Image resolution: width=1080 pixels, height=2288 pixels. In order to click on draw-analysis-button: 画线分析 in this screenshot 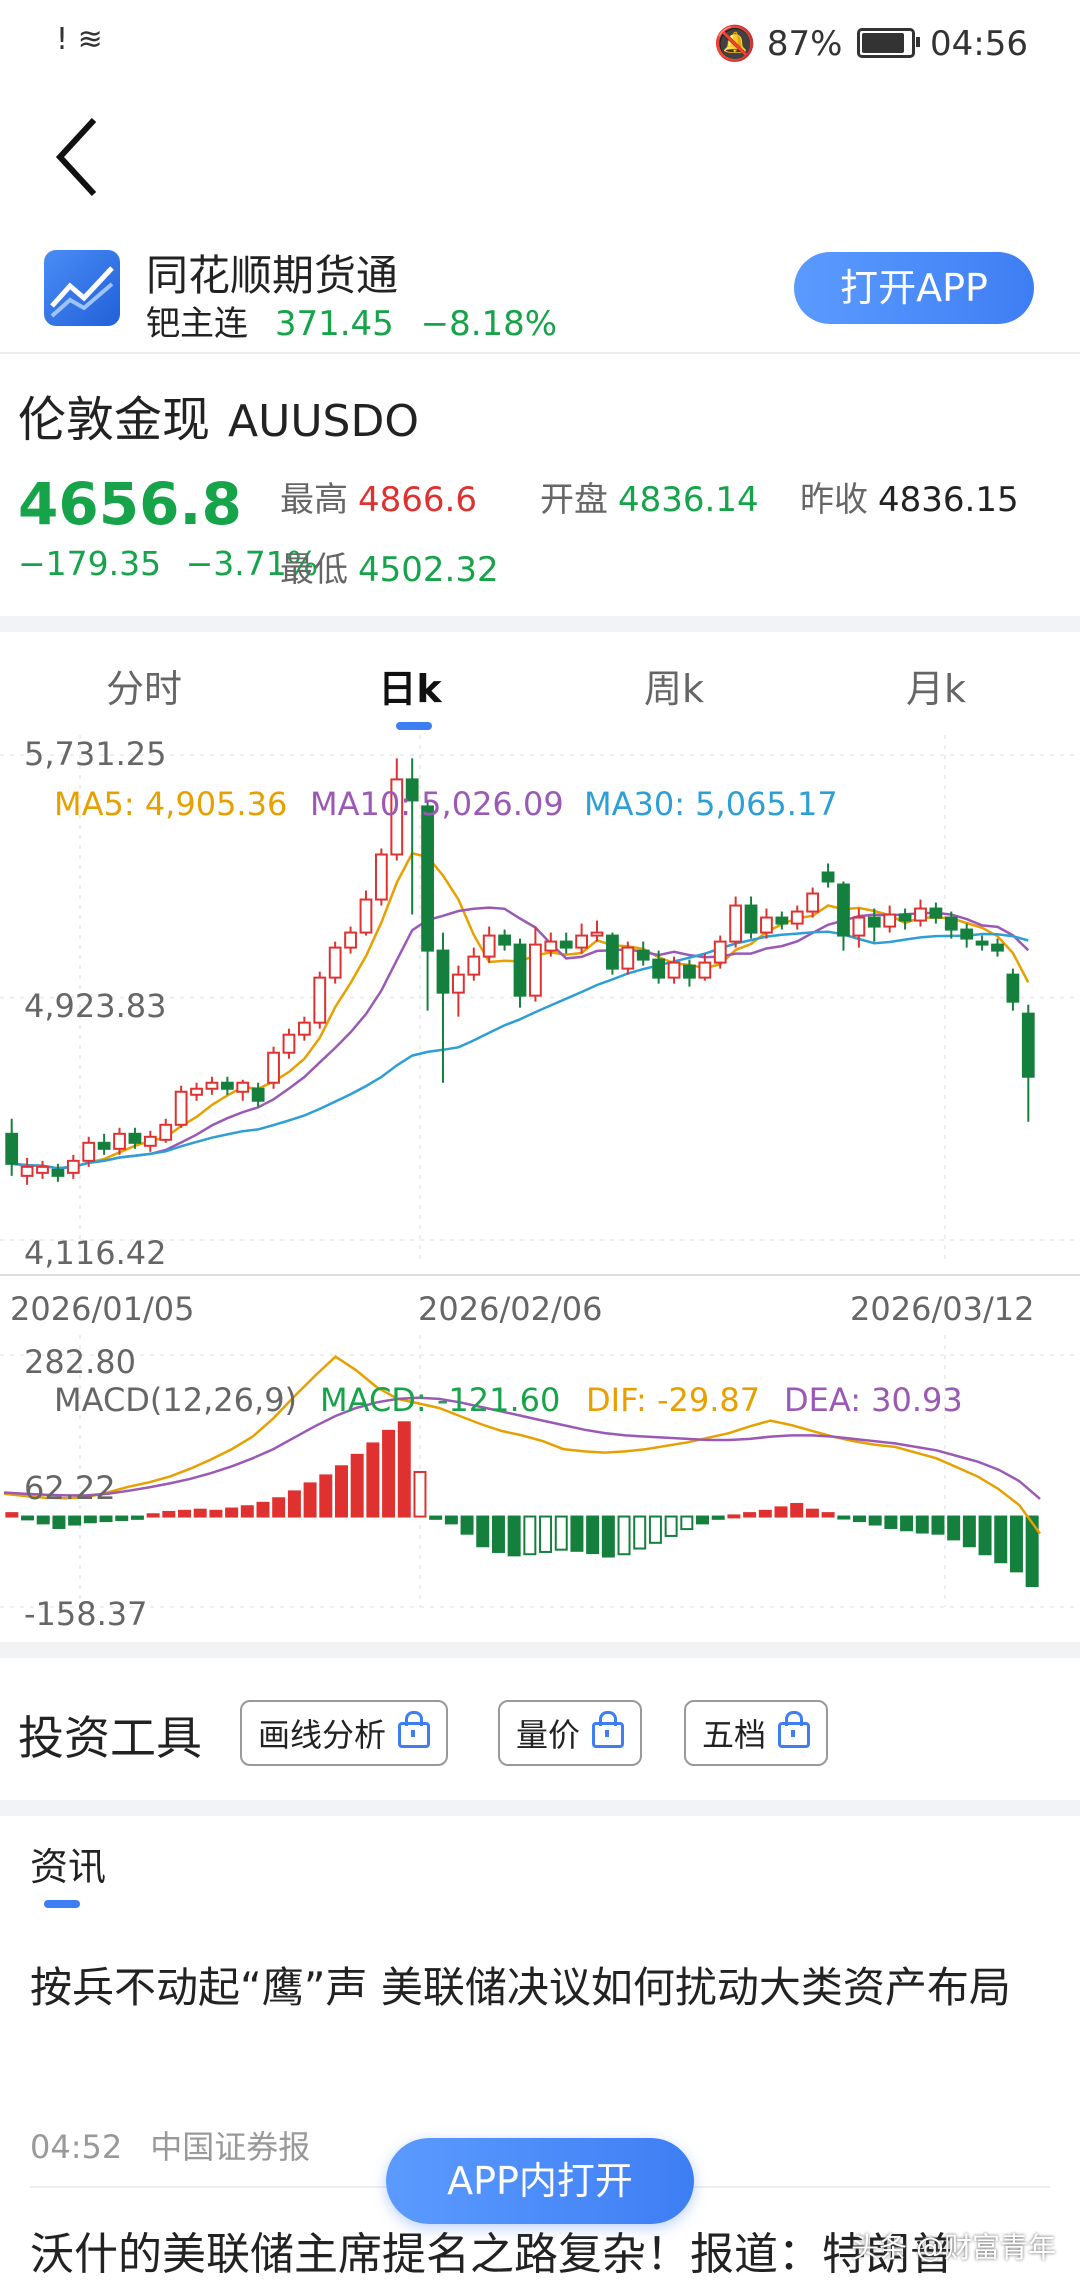, I will do `click(344, 1733)`.